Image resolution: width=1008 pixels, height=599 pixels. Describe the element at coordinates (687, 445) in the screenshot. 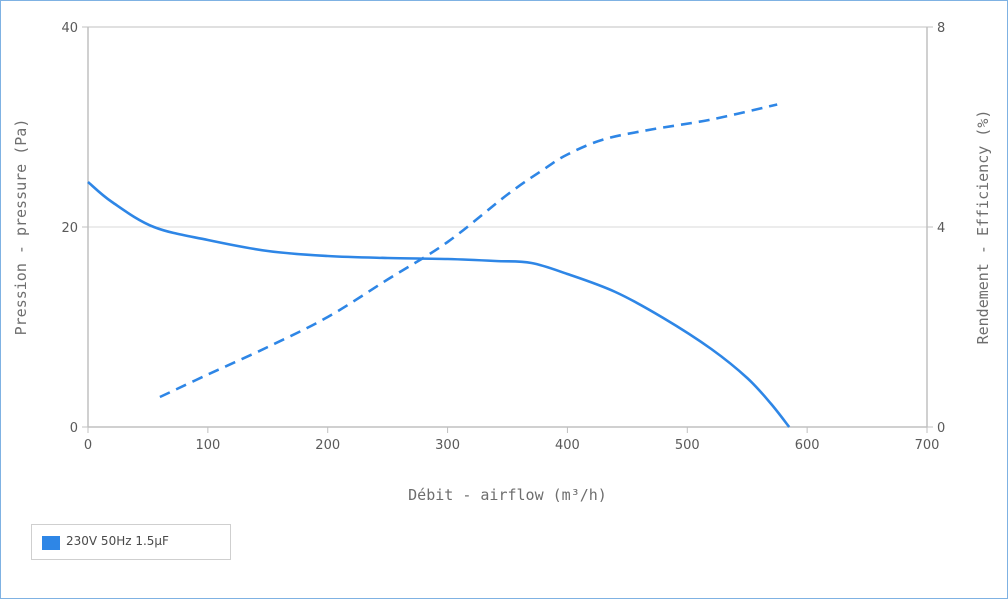

I see `x-tick-label-500: 500` at that location.